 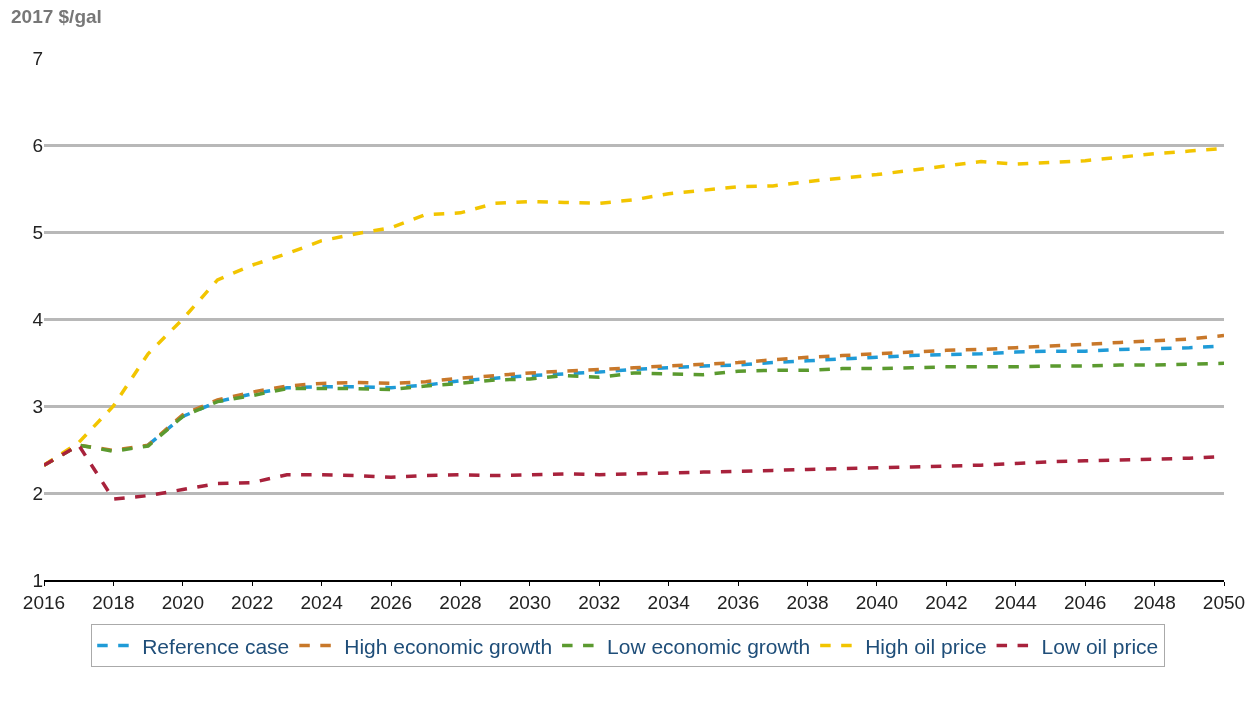 What do you see at coordinates (44, 602) in the screenshot?
I see `x-tick-label: 2016` at bounding box center [44, 602].